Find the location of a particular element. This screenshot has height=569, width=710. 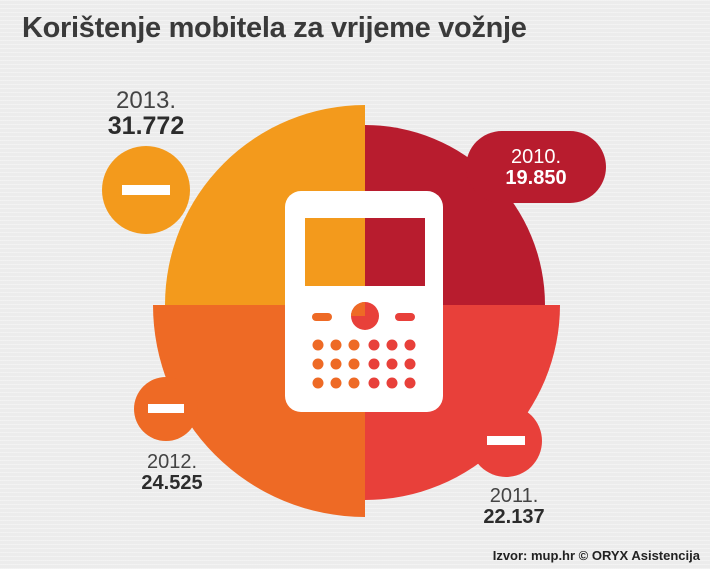

bubble-2010 is located at coordinates (536, 167).